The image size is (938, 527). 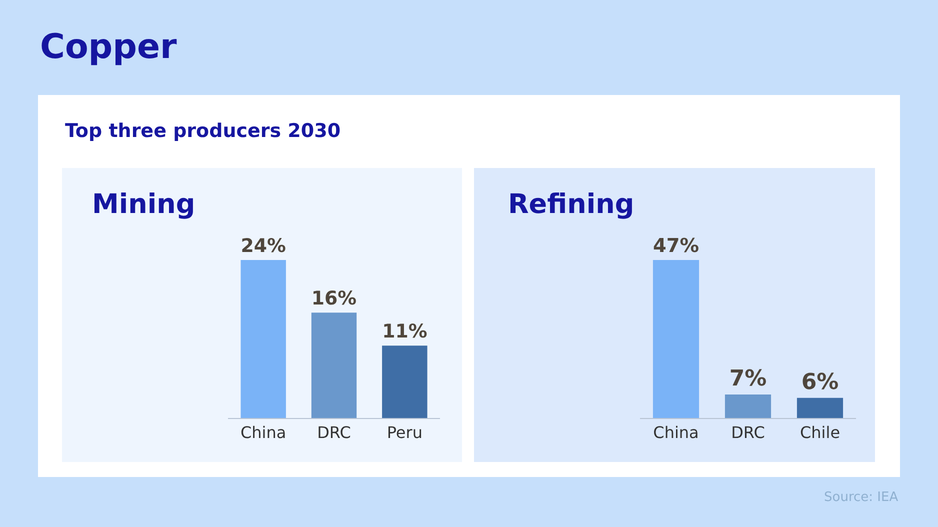 I want to click on data-label: 7%, so click(x=748, y=379).